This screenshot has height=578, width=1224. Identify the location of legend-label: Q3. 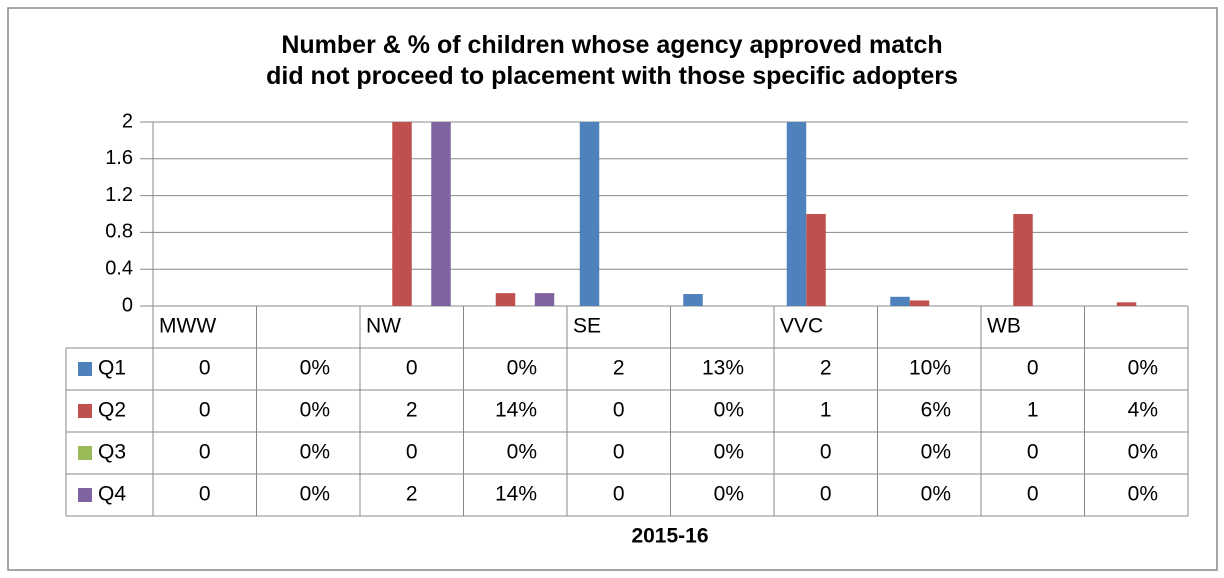
(112, 452).